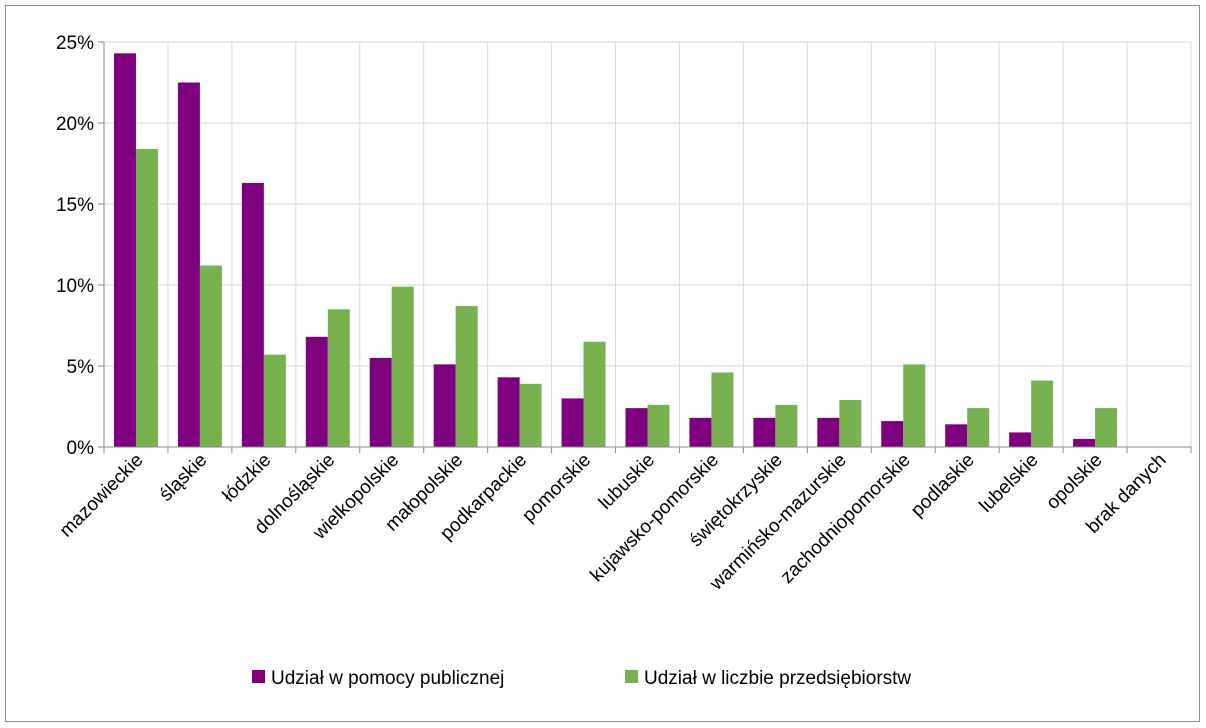  I want to click on category-label: pomorskie, so click(556, 488).